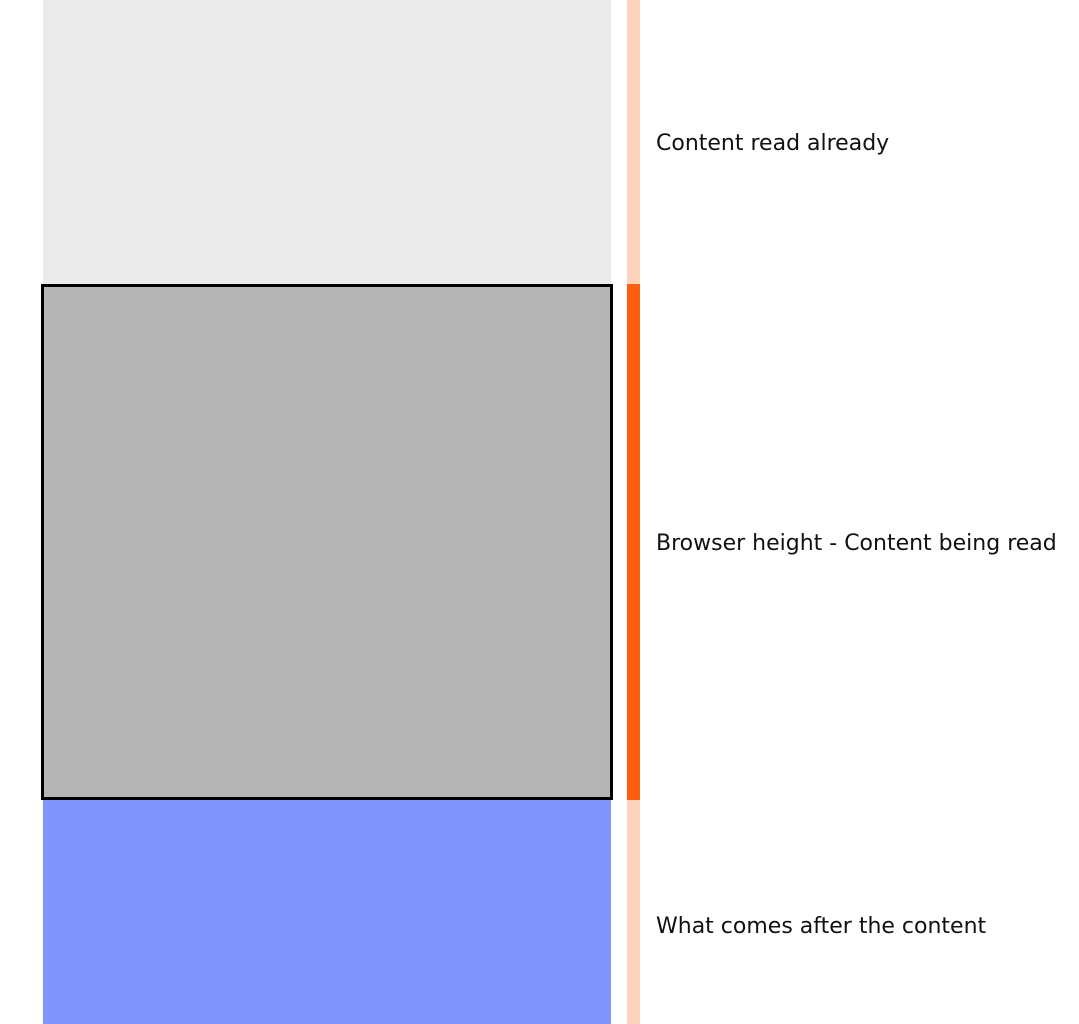 Image resolution: width=1079 pixels, height=1024 pixels. Describe the element at coordinates (327, 142) in the screenshot. I see `content-read-block` at that location.